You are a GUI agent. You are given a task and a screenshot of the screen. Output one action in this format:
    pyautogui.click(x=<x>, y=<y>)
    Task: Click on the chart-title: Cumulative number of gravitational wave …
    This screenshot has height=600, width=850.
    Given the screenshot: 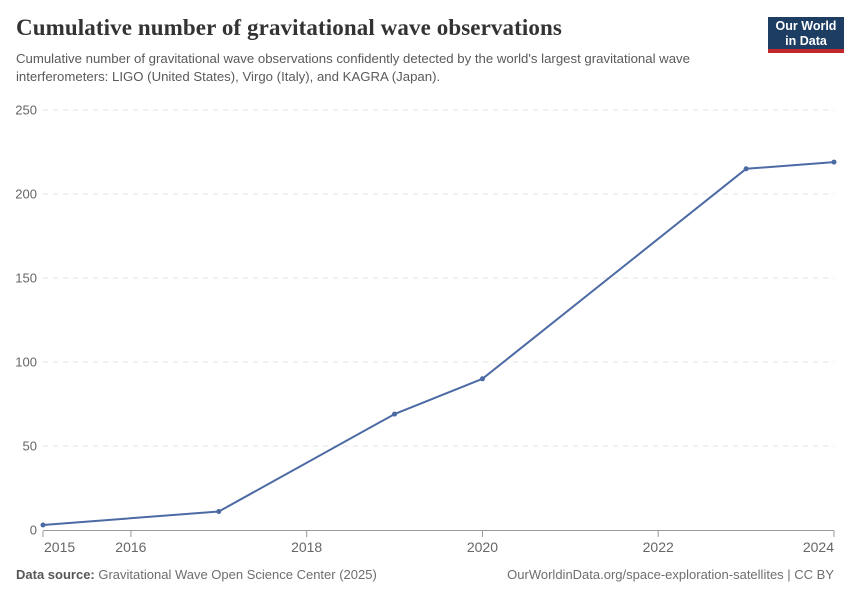 What is the action you would take?
    pyautogui.click(x=289, y=27)
    